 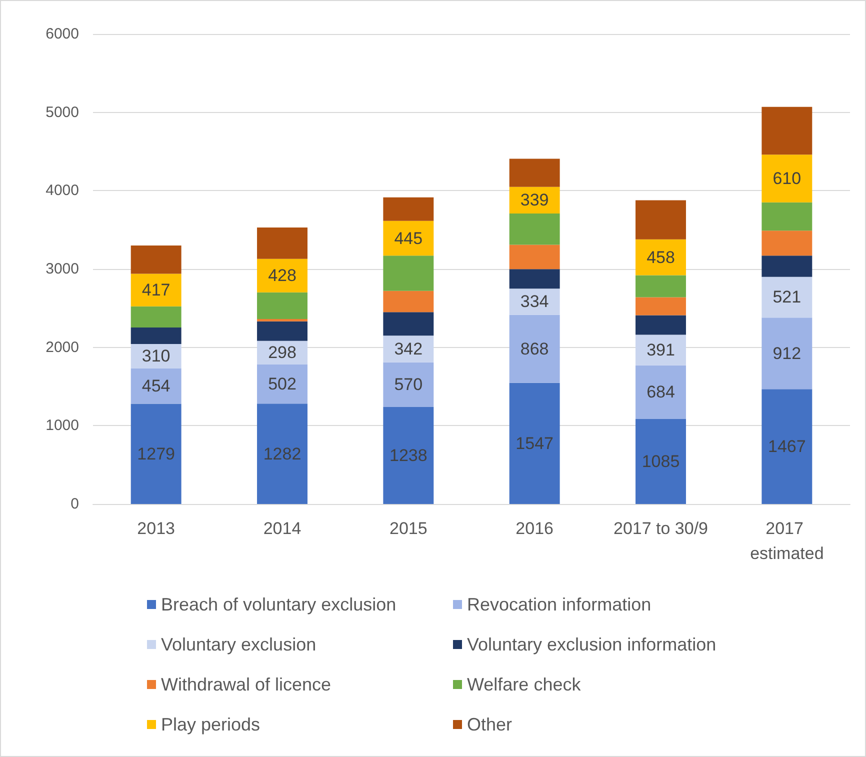 I want to click on data-label: 521, so click(x=787, y=297).